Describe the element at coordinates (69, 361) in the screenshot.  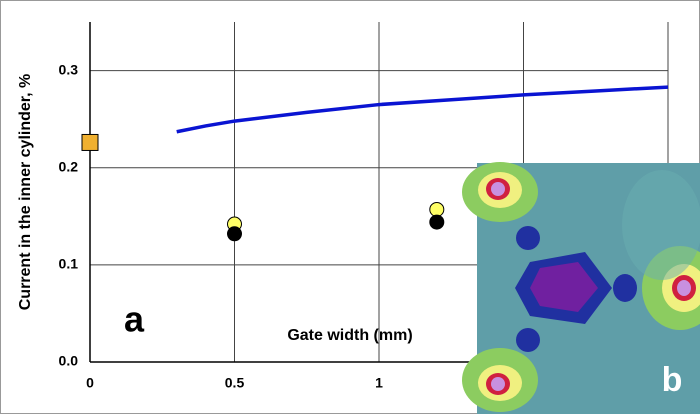
I see `y-tick-label: 0.0` at that location.